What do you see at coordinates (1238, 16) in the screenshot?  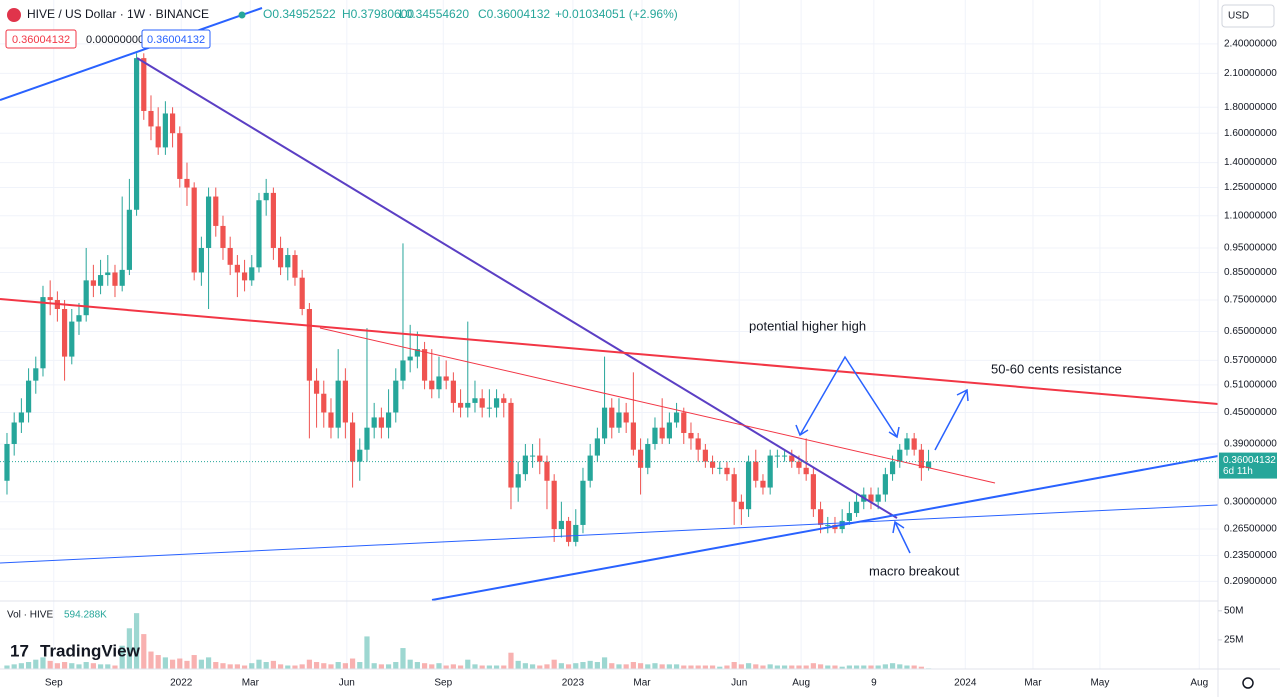 I see `currency-label: USD` at bounding box center [1238, 16].